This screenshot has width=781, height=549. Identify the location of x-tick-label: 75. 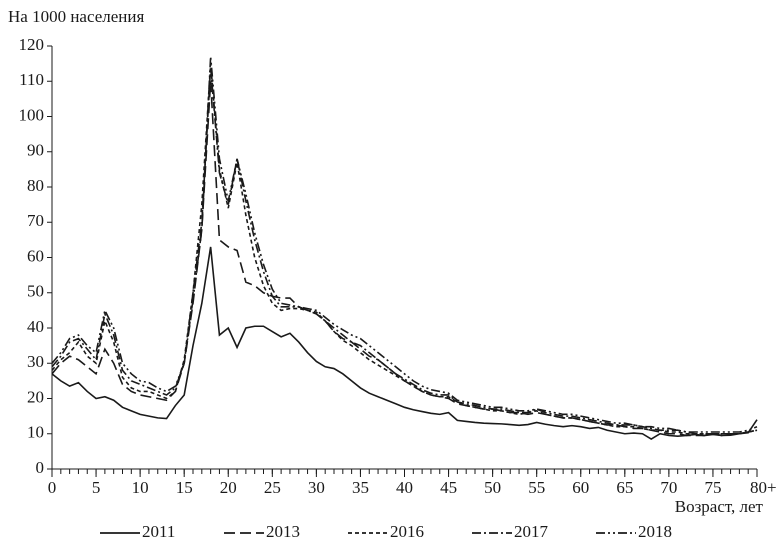
(712, 487).